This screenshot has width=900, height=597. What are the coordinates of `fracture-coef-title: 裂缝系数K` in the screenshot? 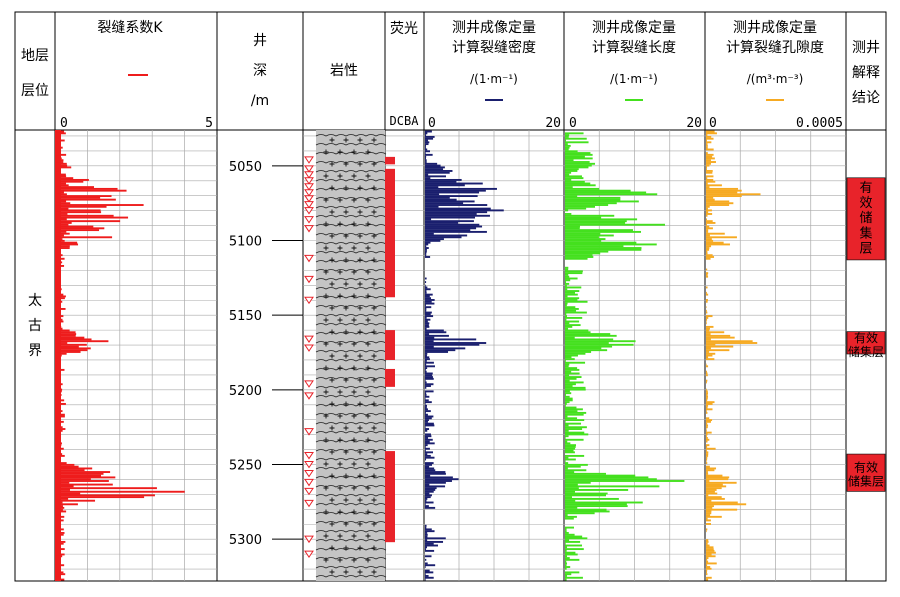 It's located at (130, 28).